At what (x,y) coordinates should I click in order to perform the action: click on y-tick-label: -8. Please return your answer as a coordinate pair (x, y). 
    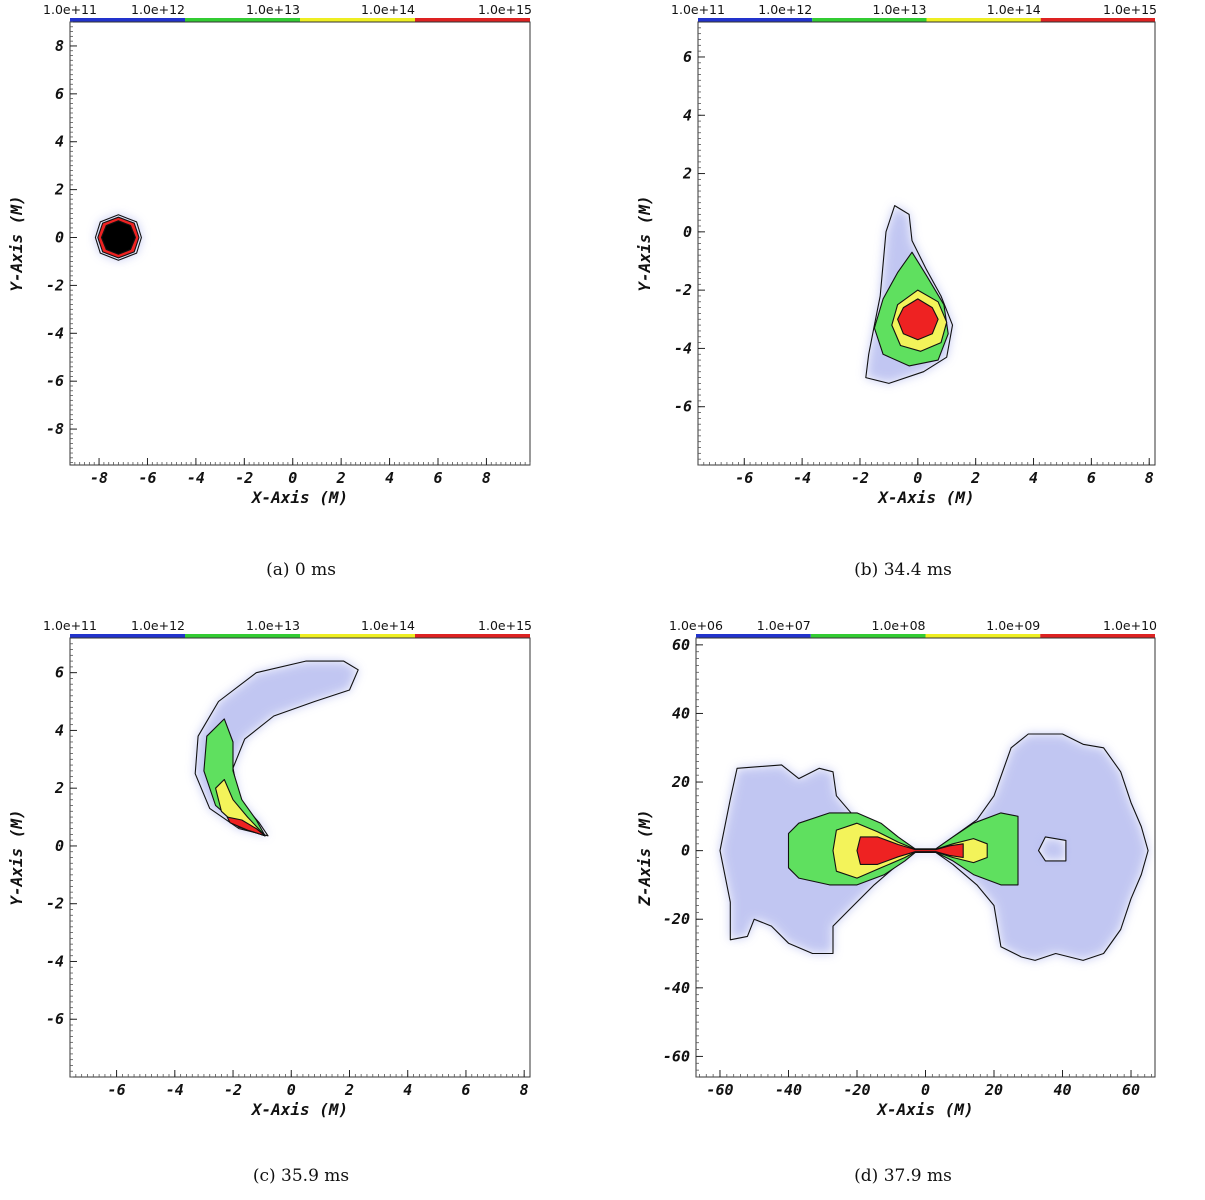
    Looking at the image, I should click on (55, 429).